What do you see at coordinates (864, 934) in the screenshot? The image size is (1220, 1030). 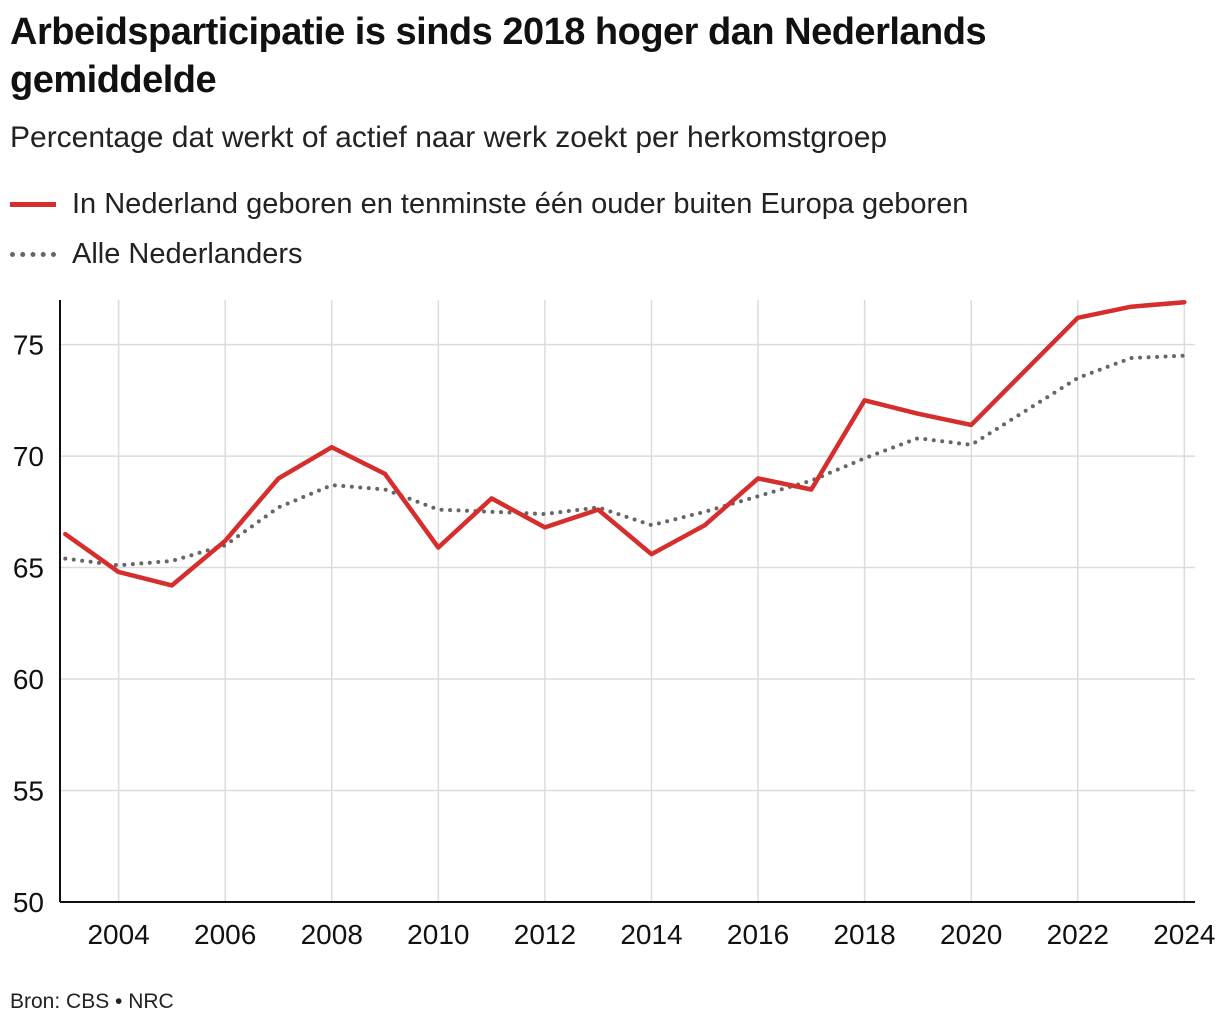 I see `x-tick-label-2018: 2018` at bounding box center [864, 934].